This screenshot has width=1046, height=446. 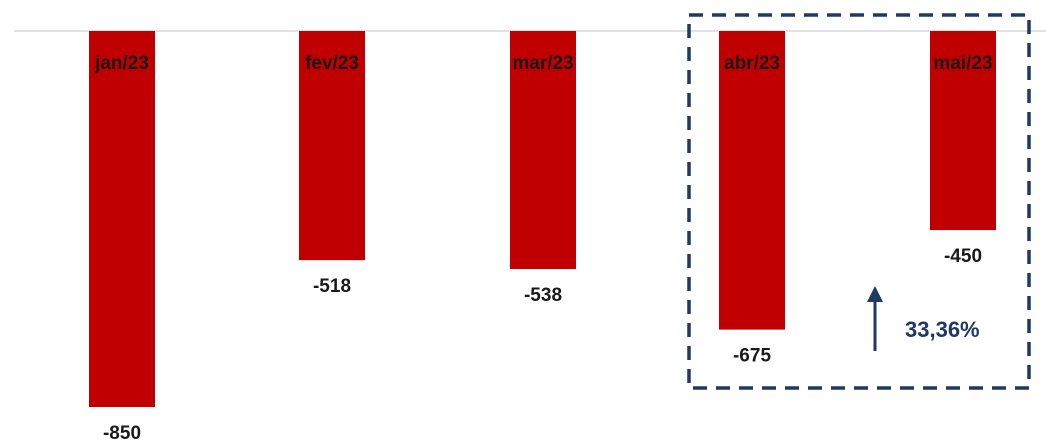 I want to click on value-label: -850, so click(x=122, y=433).